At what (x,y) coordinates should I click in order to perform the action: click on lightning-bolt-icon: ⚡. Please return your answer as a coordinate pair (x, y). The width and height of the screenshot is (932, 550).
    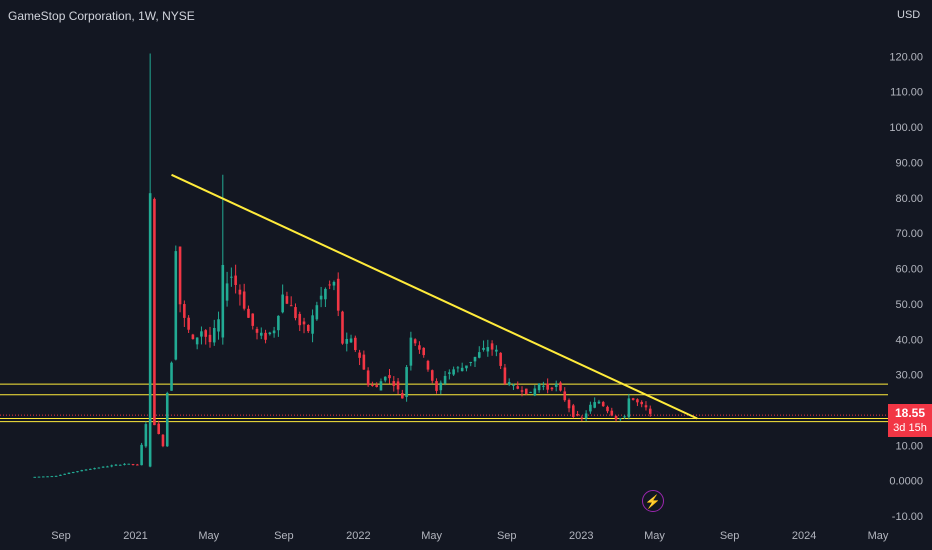
    Looking at the image, I should click on (653, 501).